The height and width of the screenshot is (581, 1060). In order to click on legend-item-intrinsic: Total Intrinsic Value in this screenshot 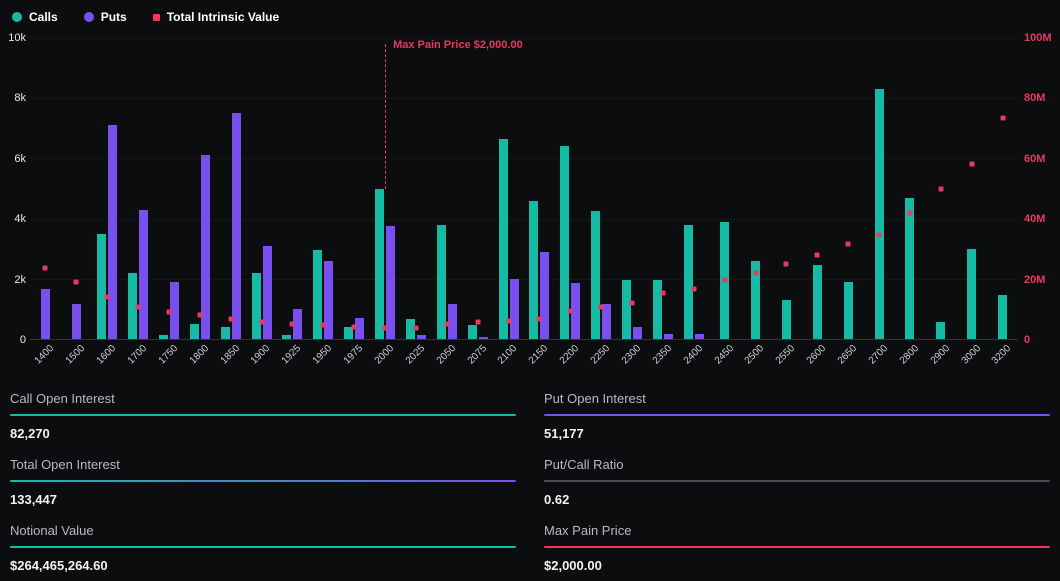, I will do `click(215, 17)`.